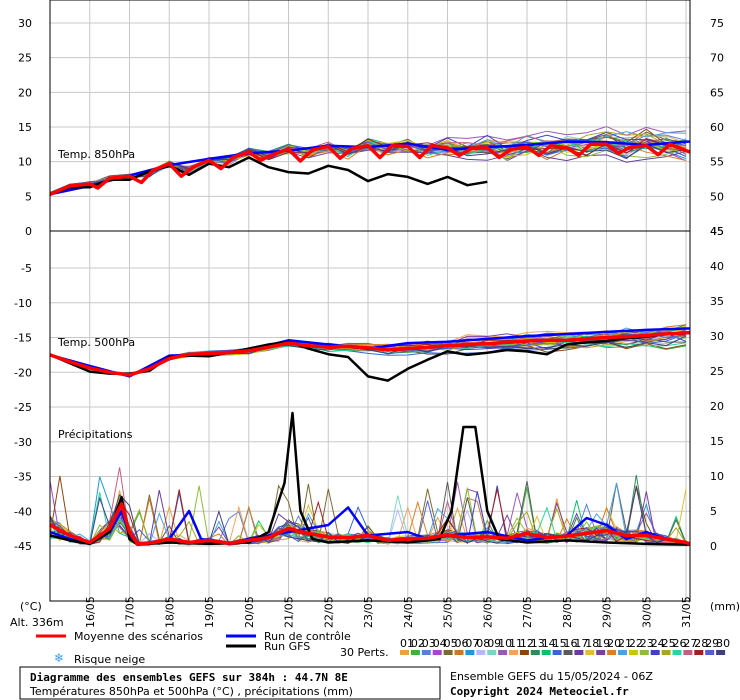  What do you see at coordinates (539, 691) in the screenshot?
I see `copyright: Copyright 2024 Meteociel.fr` at bounding box center [539, 691].